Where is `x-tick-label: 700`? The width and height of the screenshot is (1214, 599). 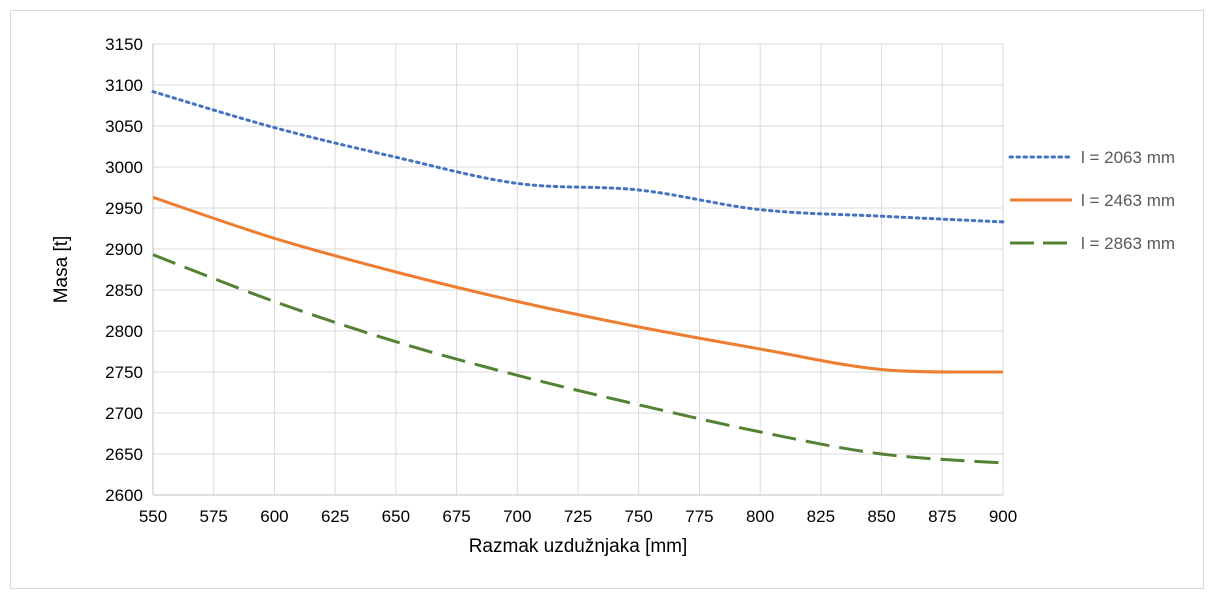 x-tick-label: 700 is located at coordinates (517, 516).